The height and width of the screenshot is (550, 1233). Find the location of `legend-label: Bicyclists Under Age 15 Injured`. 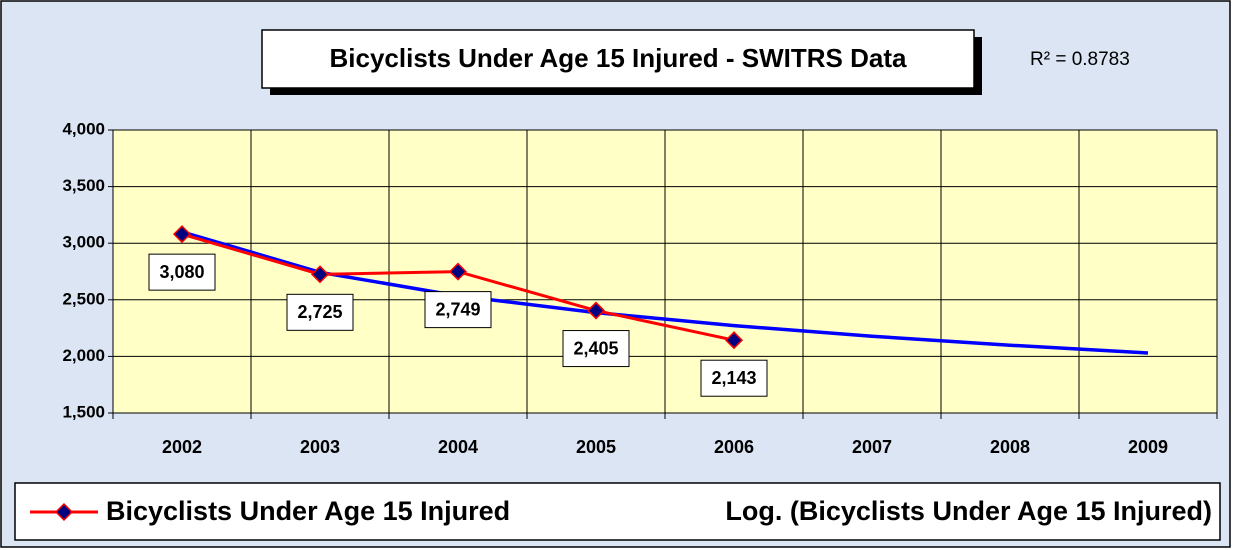

legend-label: Bicyclists Under Age 15 Injured is located at coordinates (308, 511).